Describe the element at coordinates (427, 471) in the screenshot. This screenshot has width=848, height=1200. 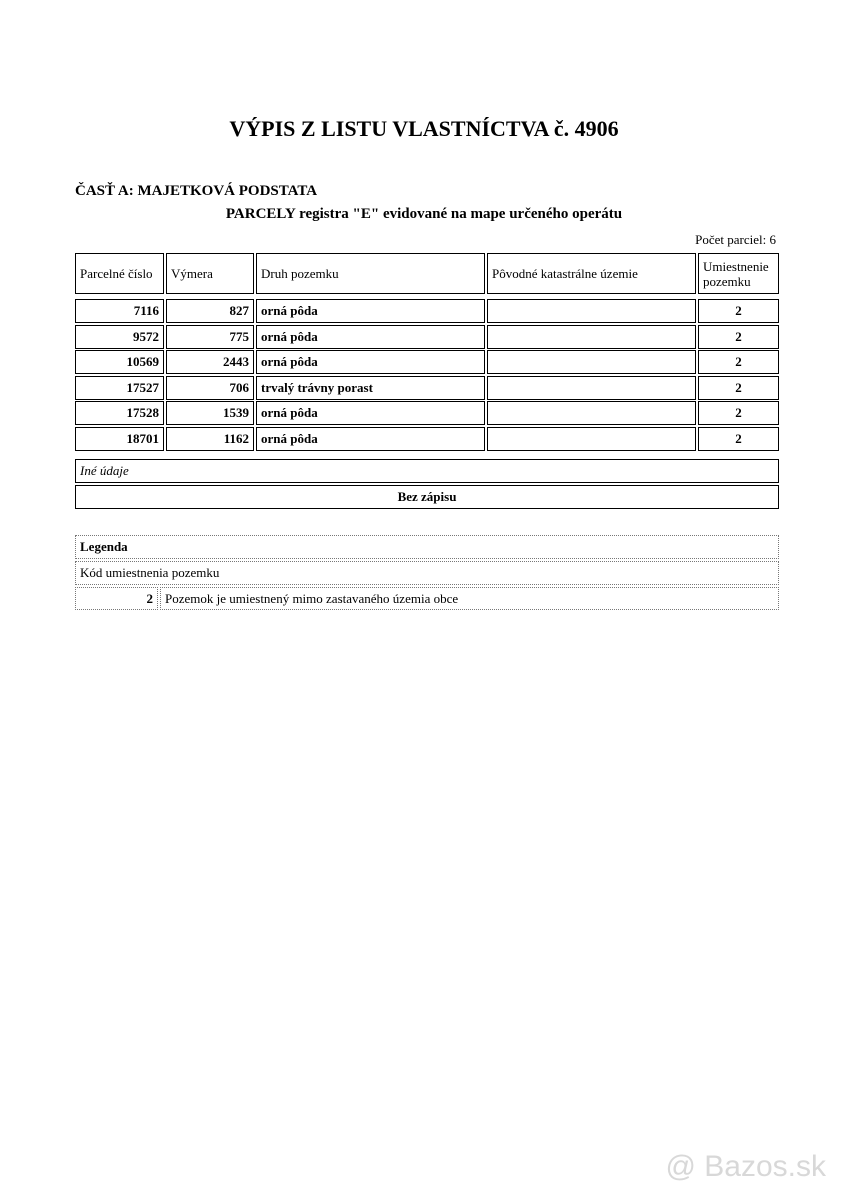
I see `other-label: Iné údaje` at that location.